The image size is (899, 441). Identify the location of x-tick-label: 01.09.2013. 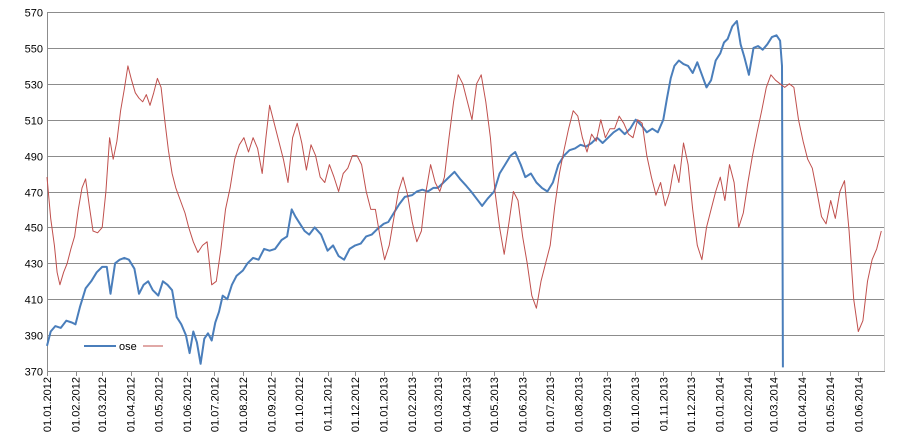
(608, 404).